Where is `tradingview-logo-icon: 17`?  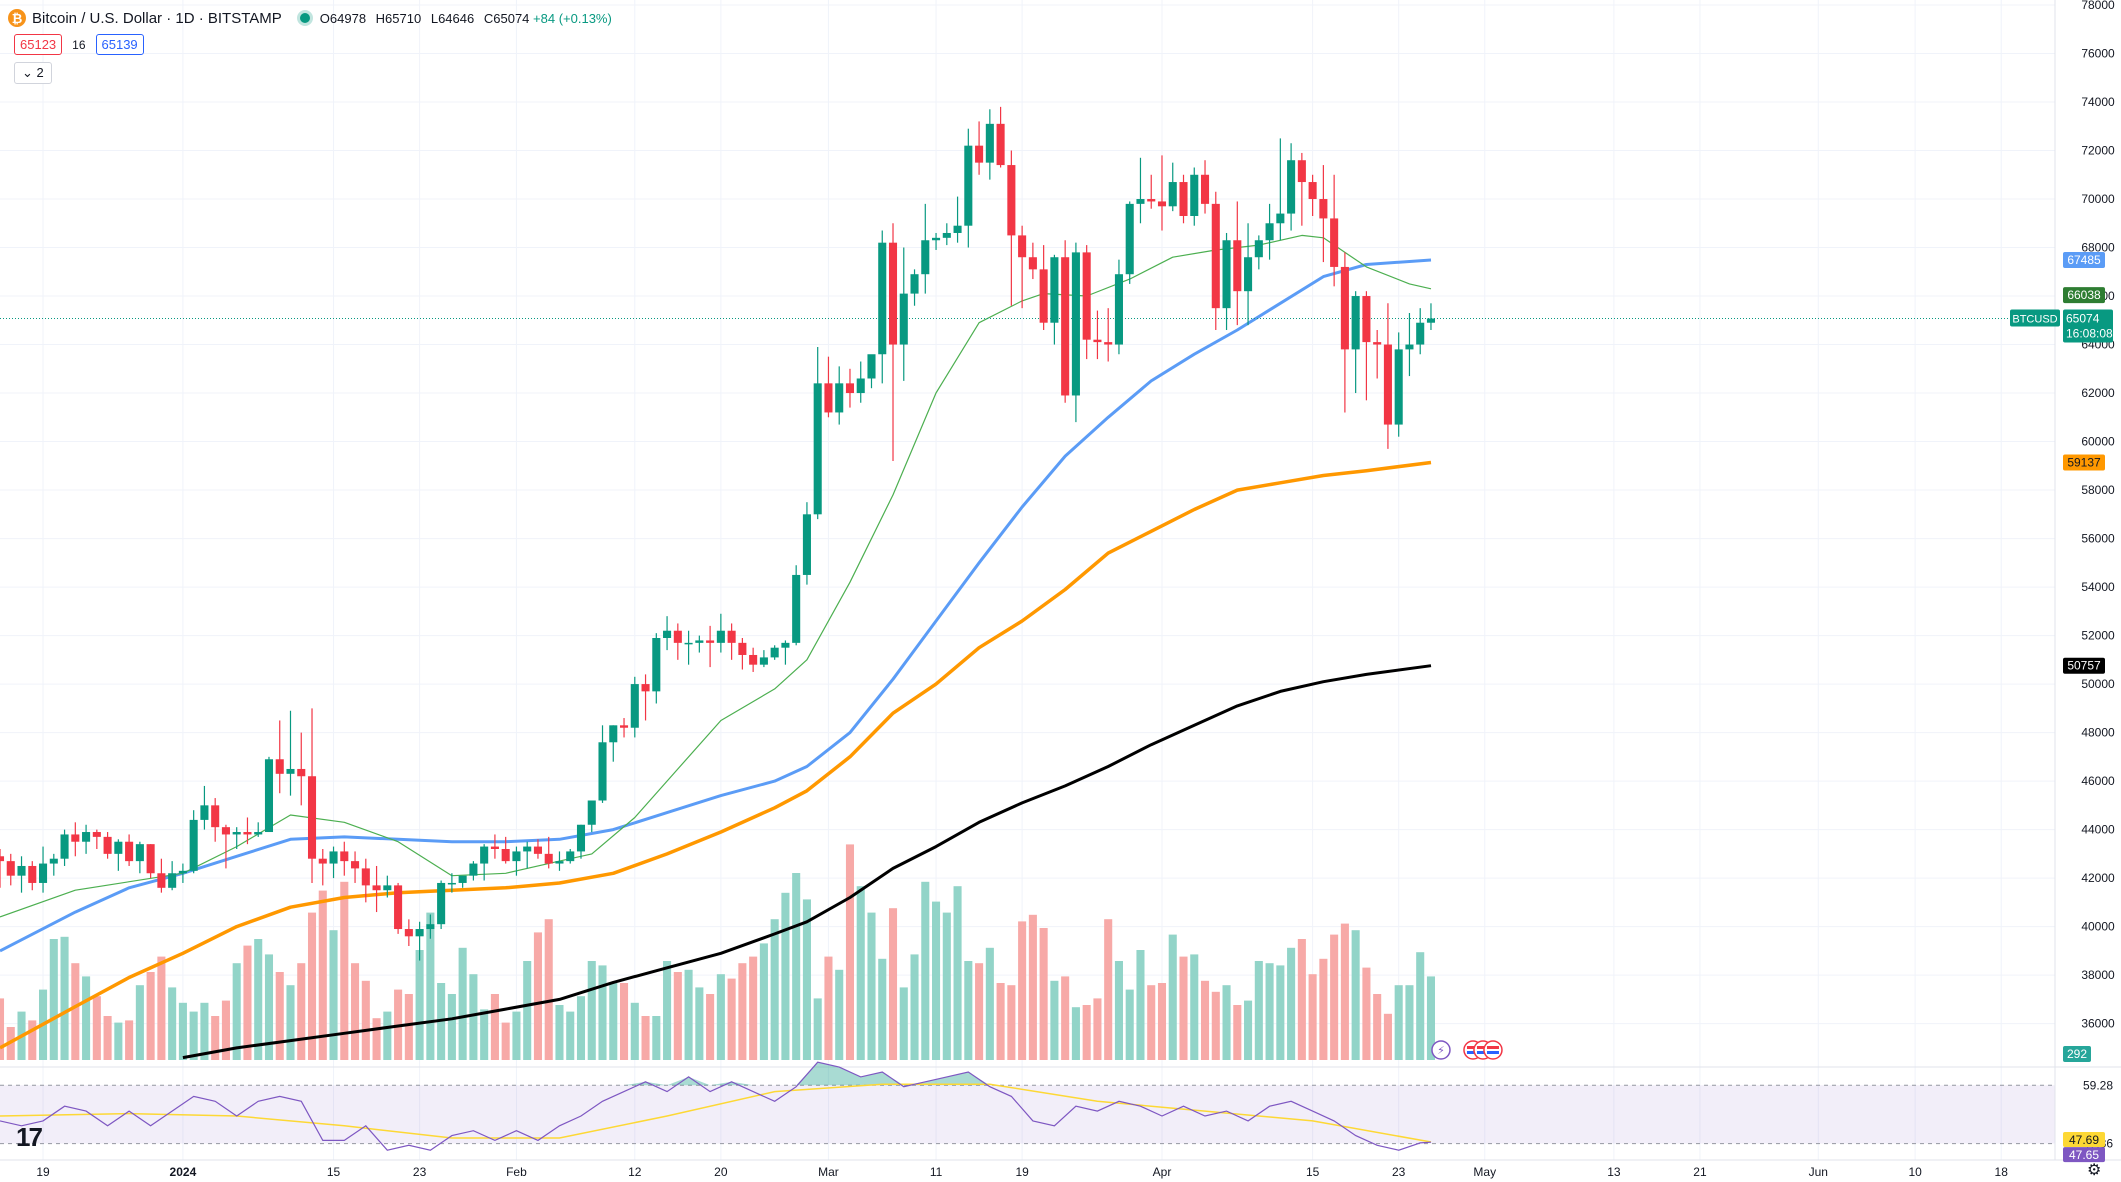
tradingview-logo-icon: 17 is located at coordinates (29, 1137).